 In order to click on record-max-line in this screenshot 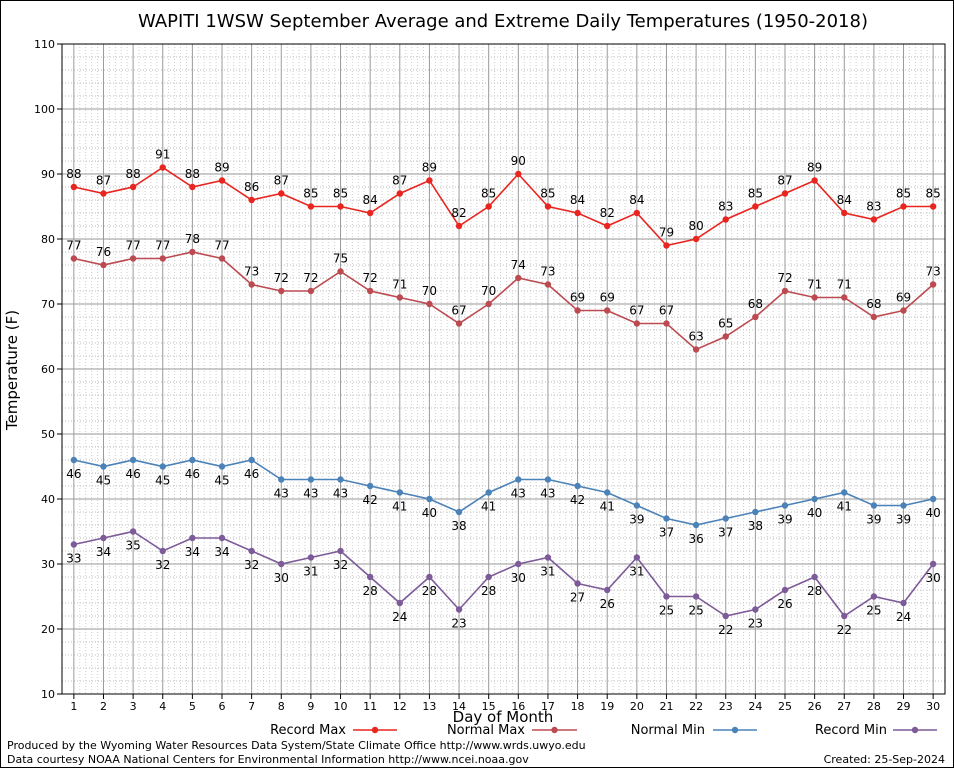, I will do `click(503, 206)`.